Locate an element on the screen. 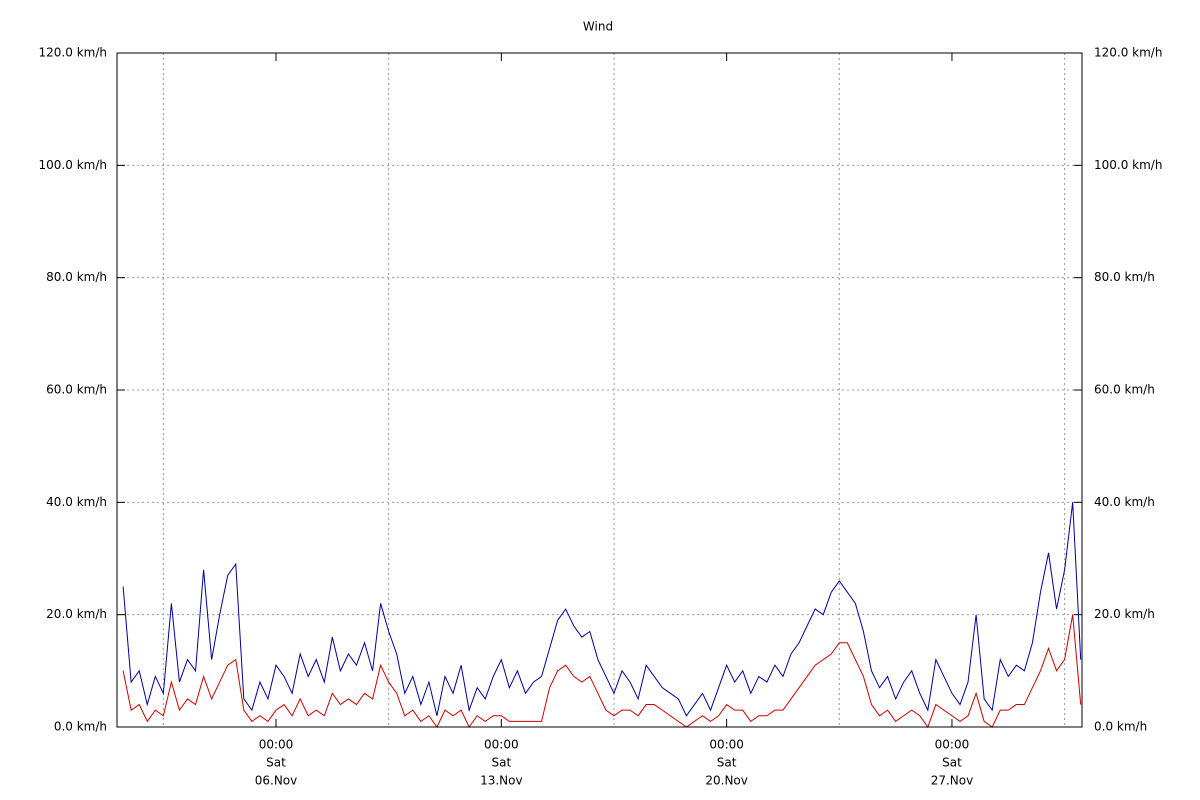  series-line is located at coordinates (602, 671).